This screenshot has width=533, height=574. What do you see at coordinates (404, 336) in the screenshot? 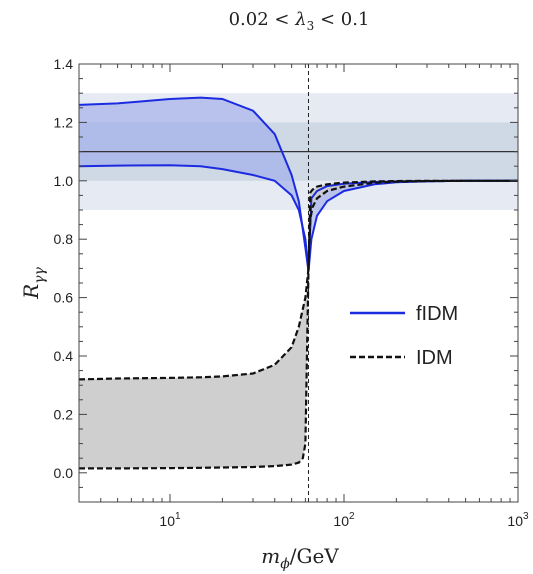
I see `legend: fIDM IDM` at bounding box center [404, 336].